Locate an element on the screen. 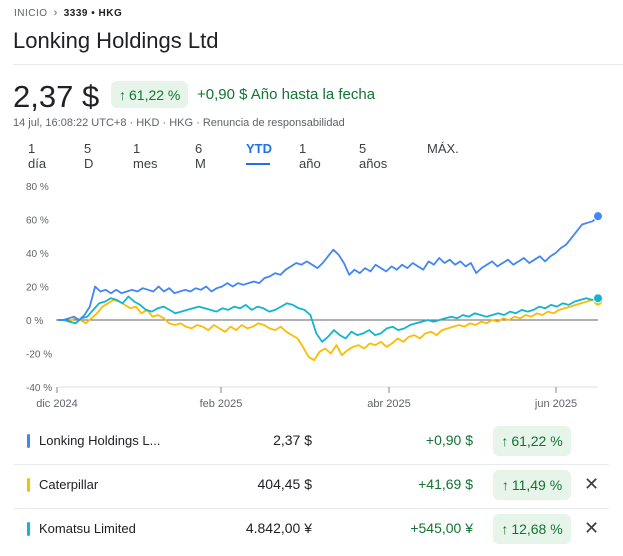  breadcrumb: INICIO › 3339 • HKG is located at coordinates (68, 13).